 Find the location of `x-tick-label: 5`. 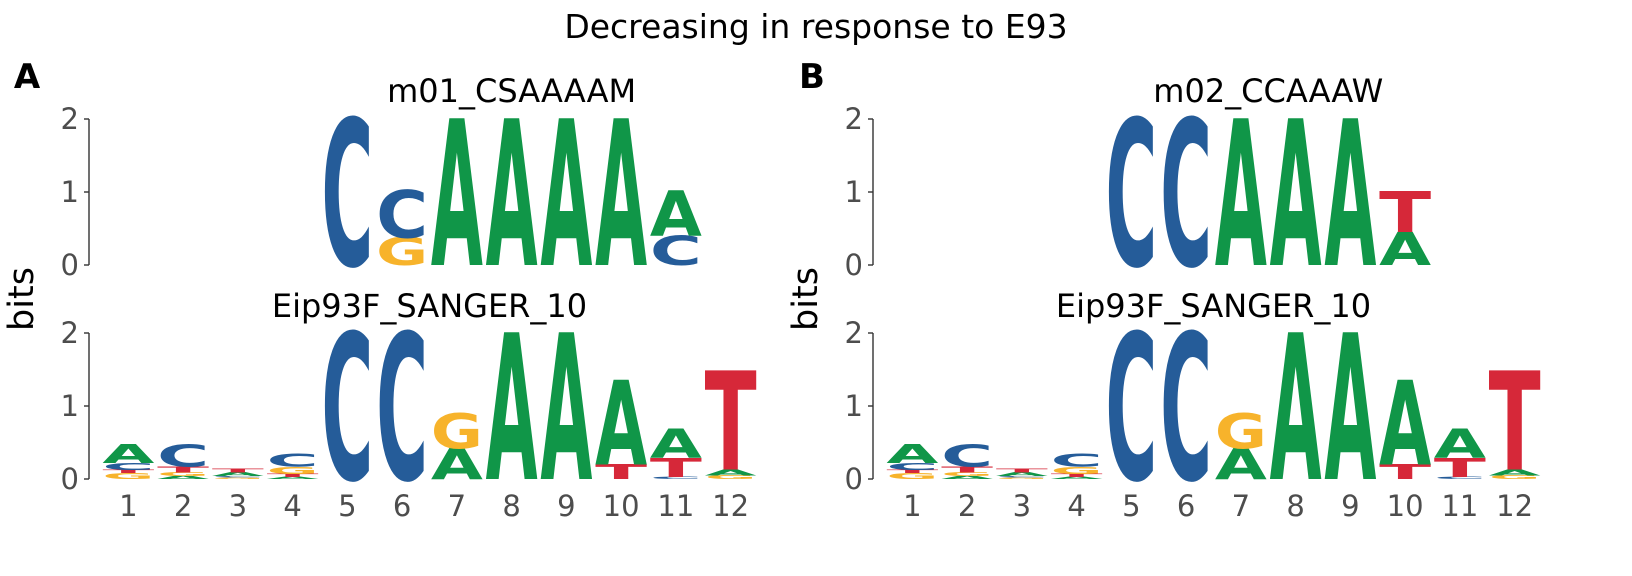

x-tick-label: 5 is located at coordinates (1131, 506).